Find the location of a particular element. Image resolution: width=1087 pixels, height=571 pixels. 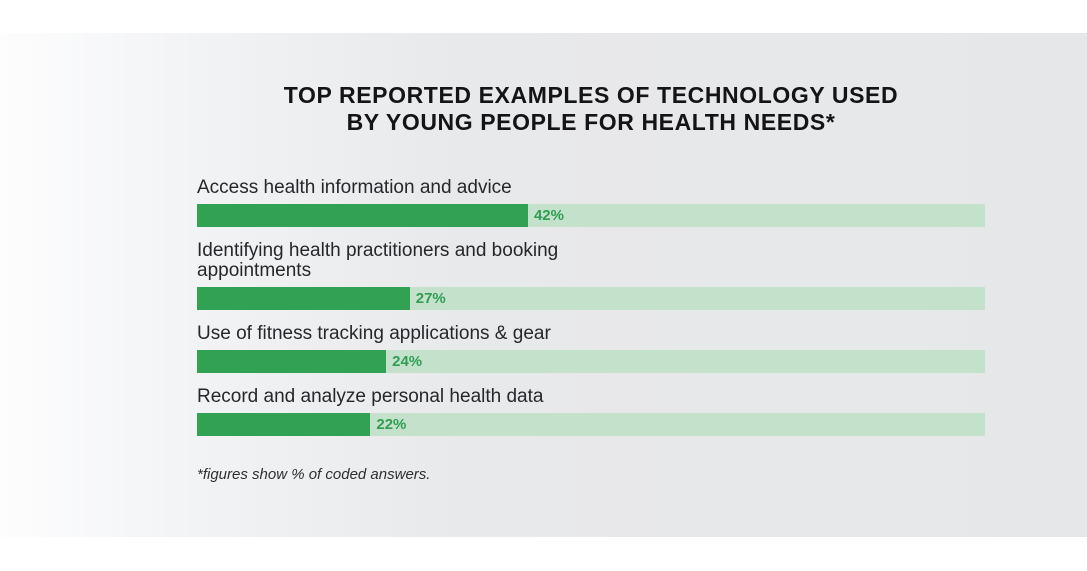

bar-category-label: Record and analyze personal health data is located at coordinates (370, 396).